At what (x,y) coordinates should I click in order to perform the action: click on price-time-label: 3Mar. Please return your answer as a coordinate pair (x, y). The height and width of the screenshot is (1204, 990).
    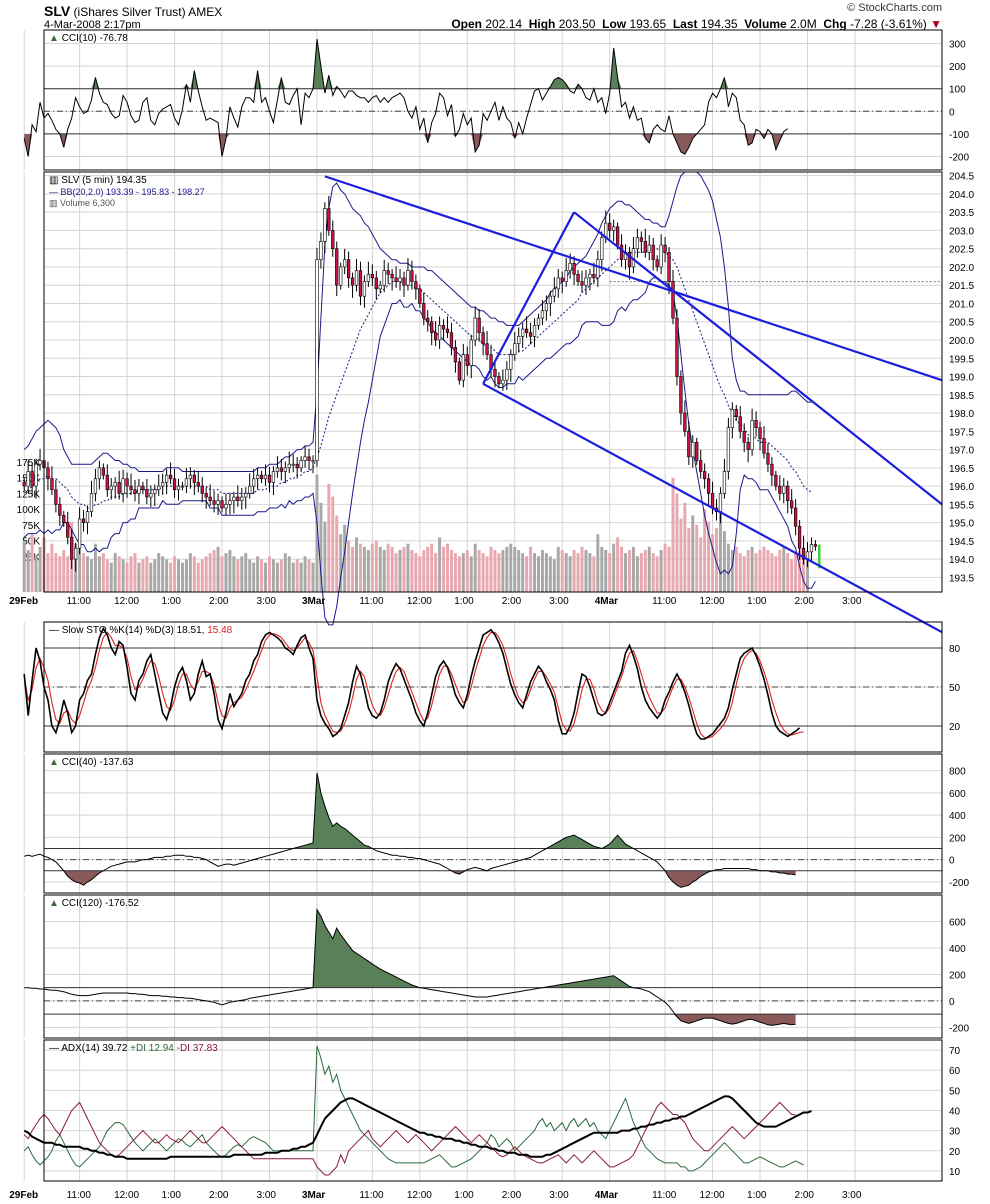
    Looking at the image, I should click on (313, 601).